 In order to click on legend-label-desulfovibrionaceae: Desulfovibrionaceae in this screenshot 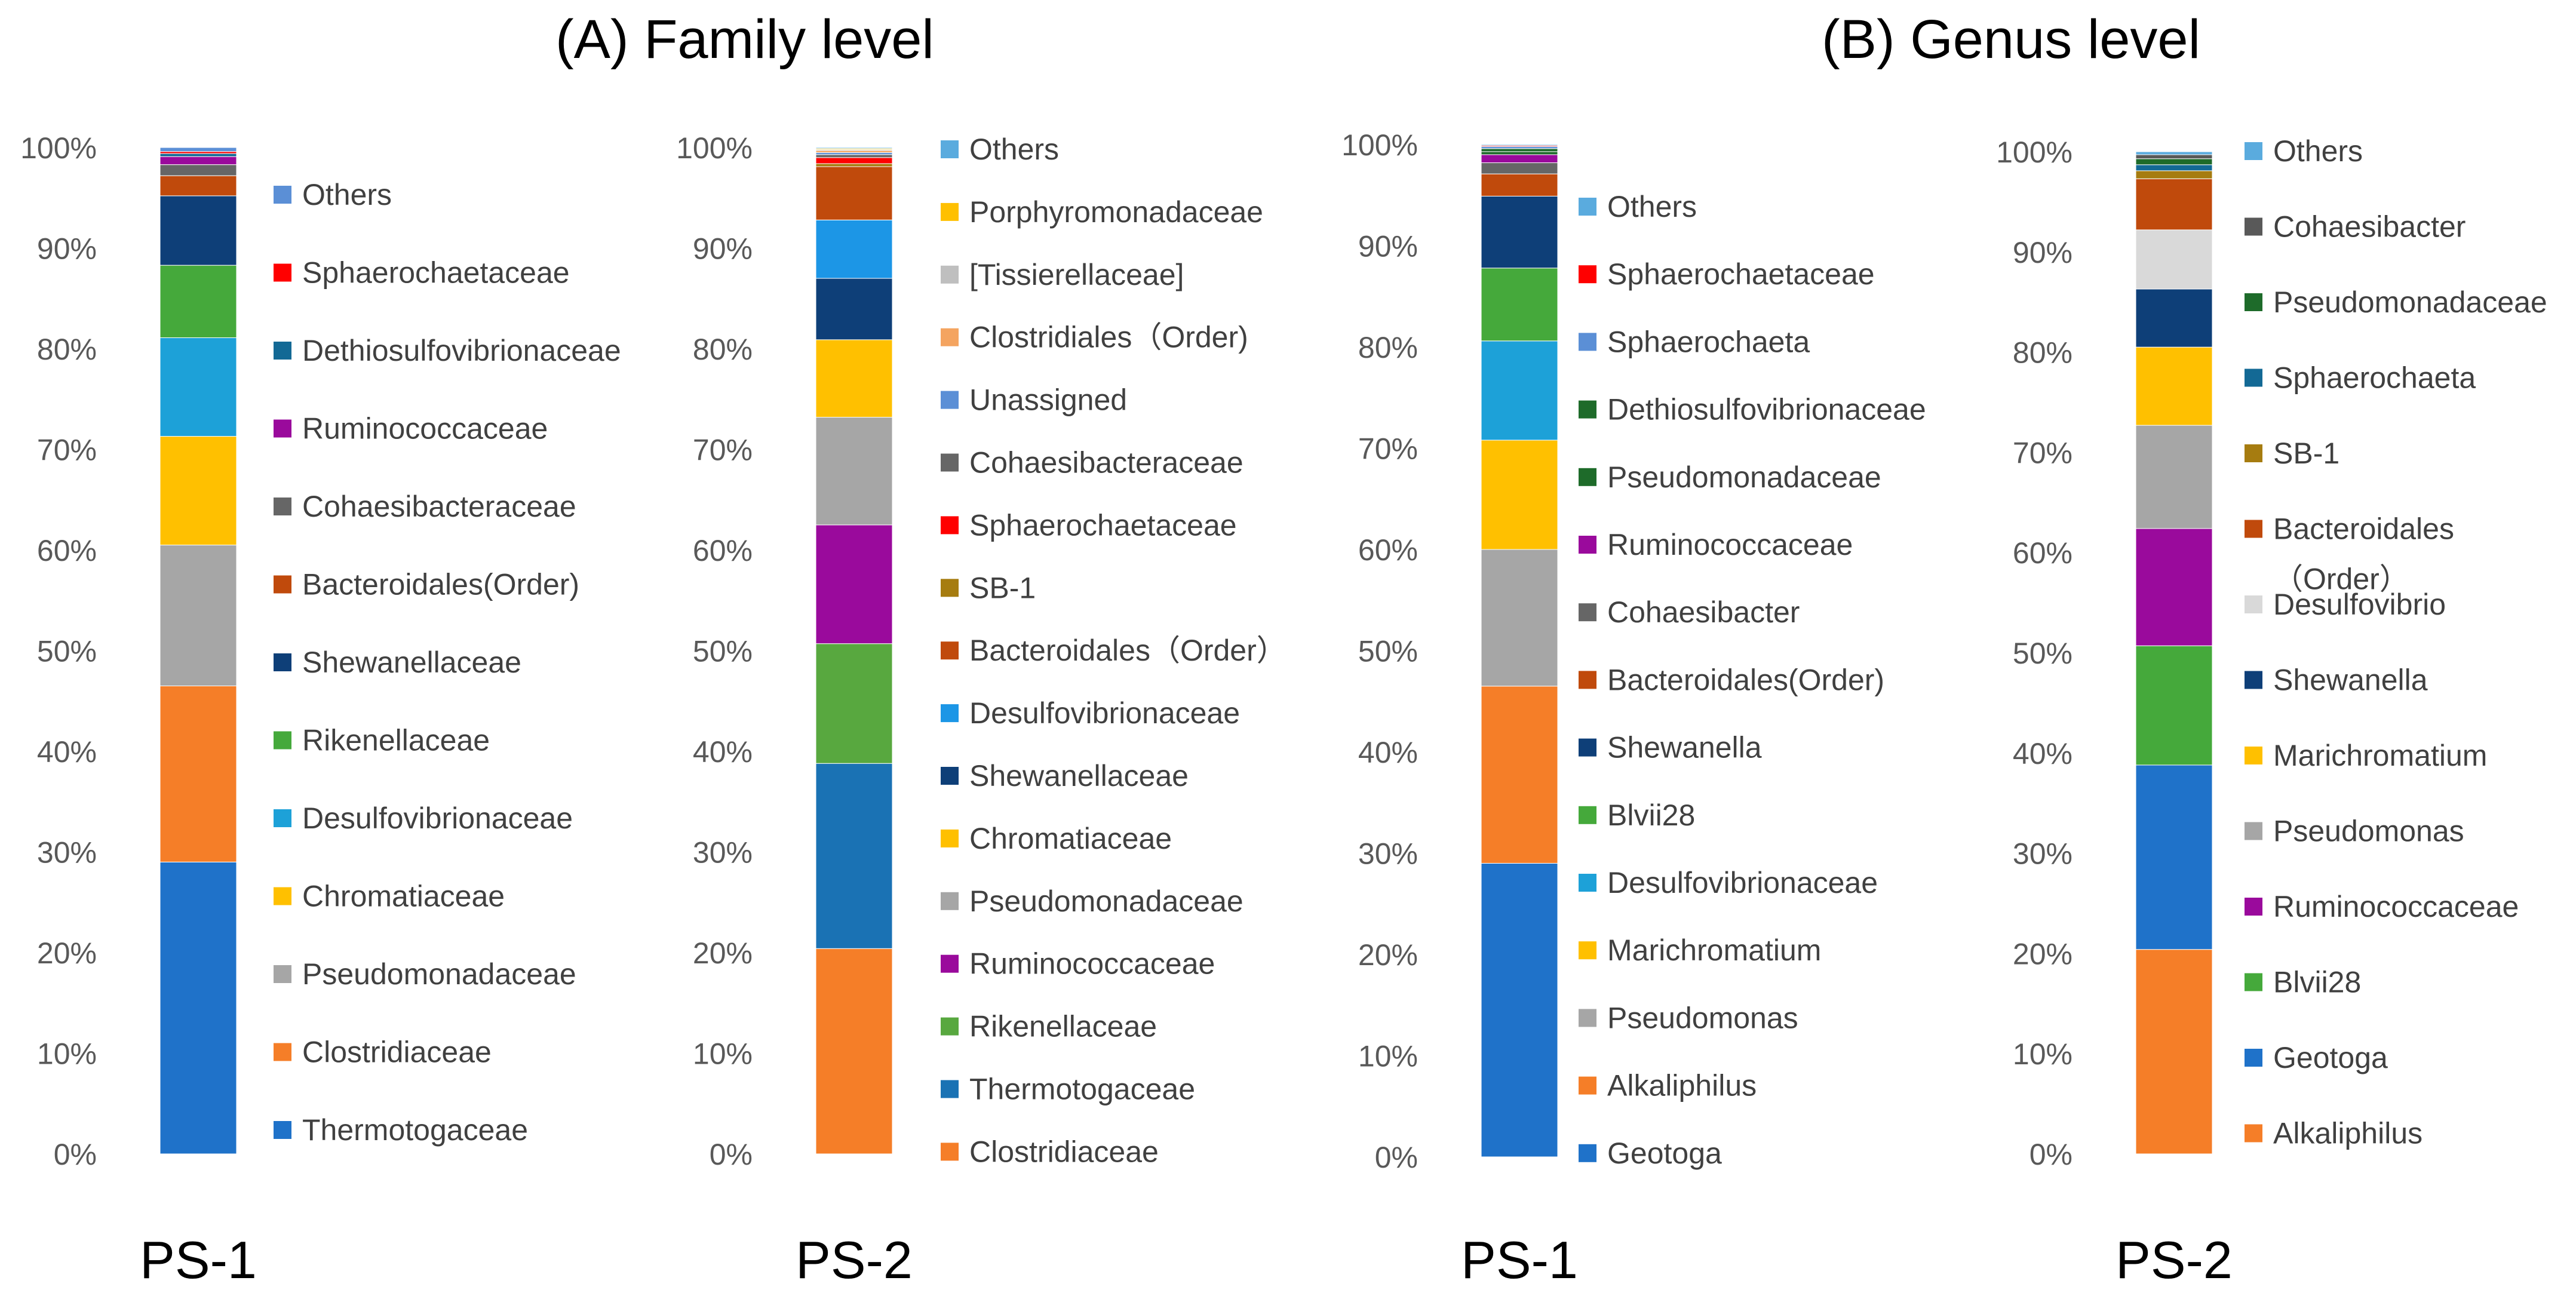, I will do `click(1104, 713)`.